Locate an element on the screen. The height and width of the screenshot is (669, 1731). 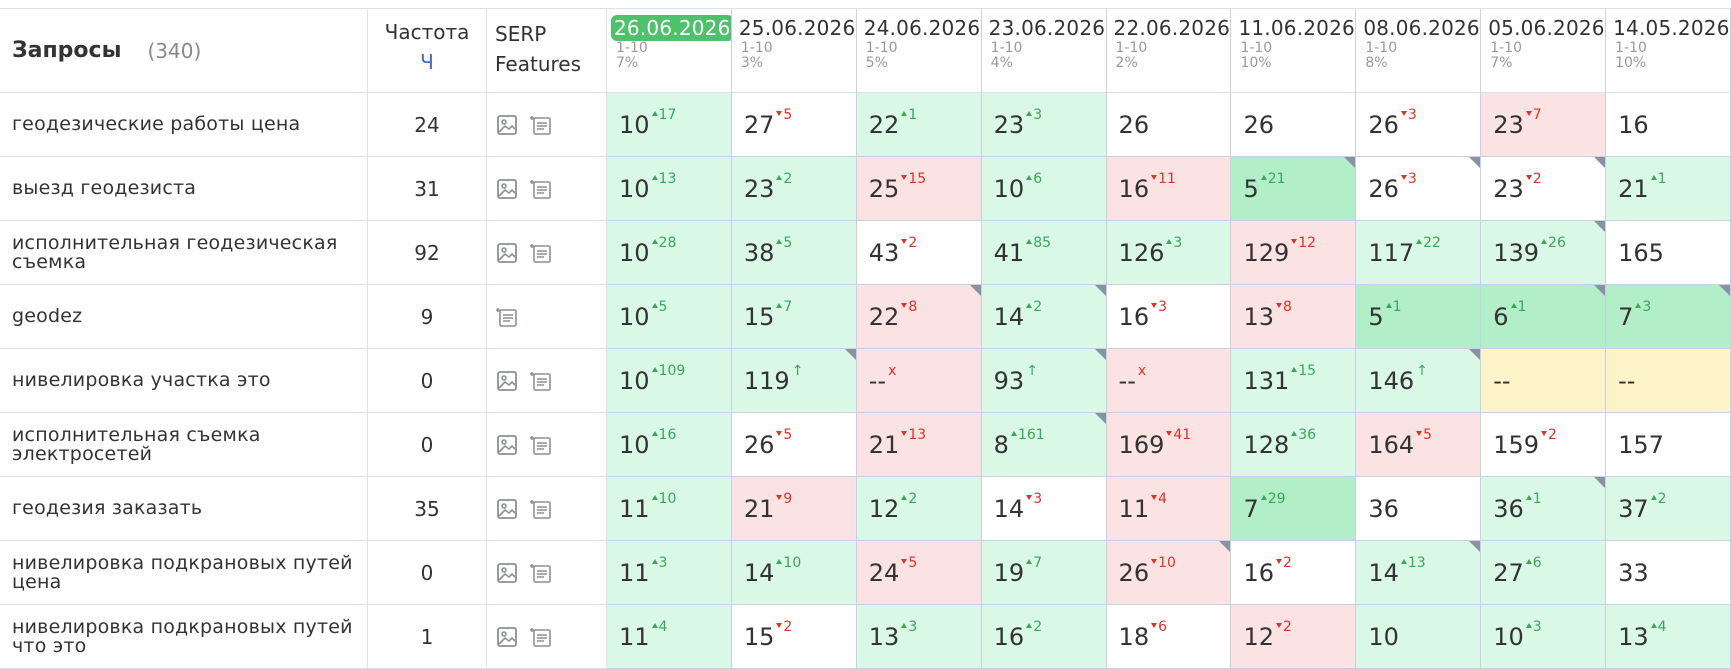
position-cell: 23 3 is located at coordinates (1044, 125).